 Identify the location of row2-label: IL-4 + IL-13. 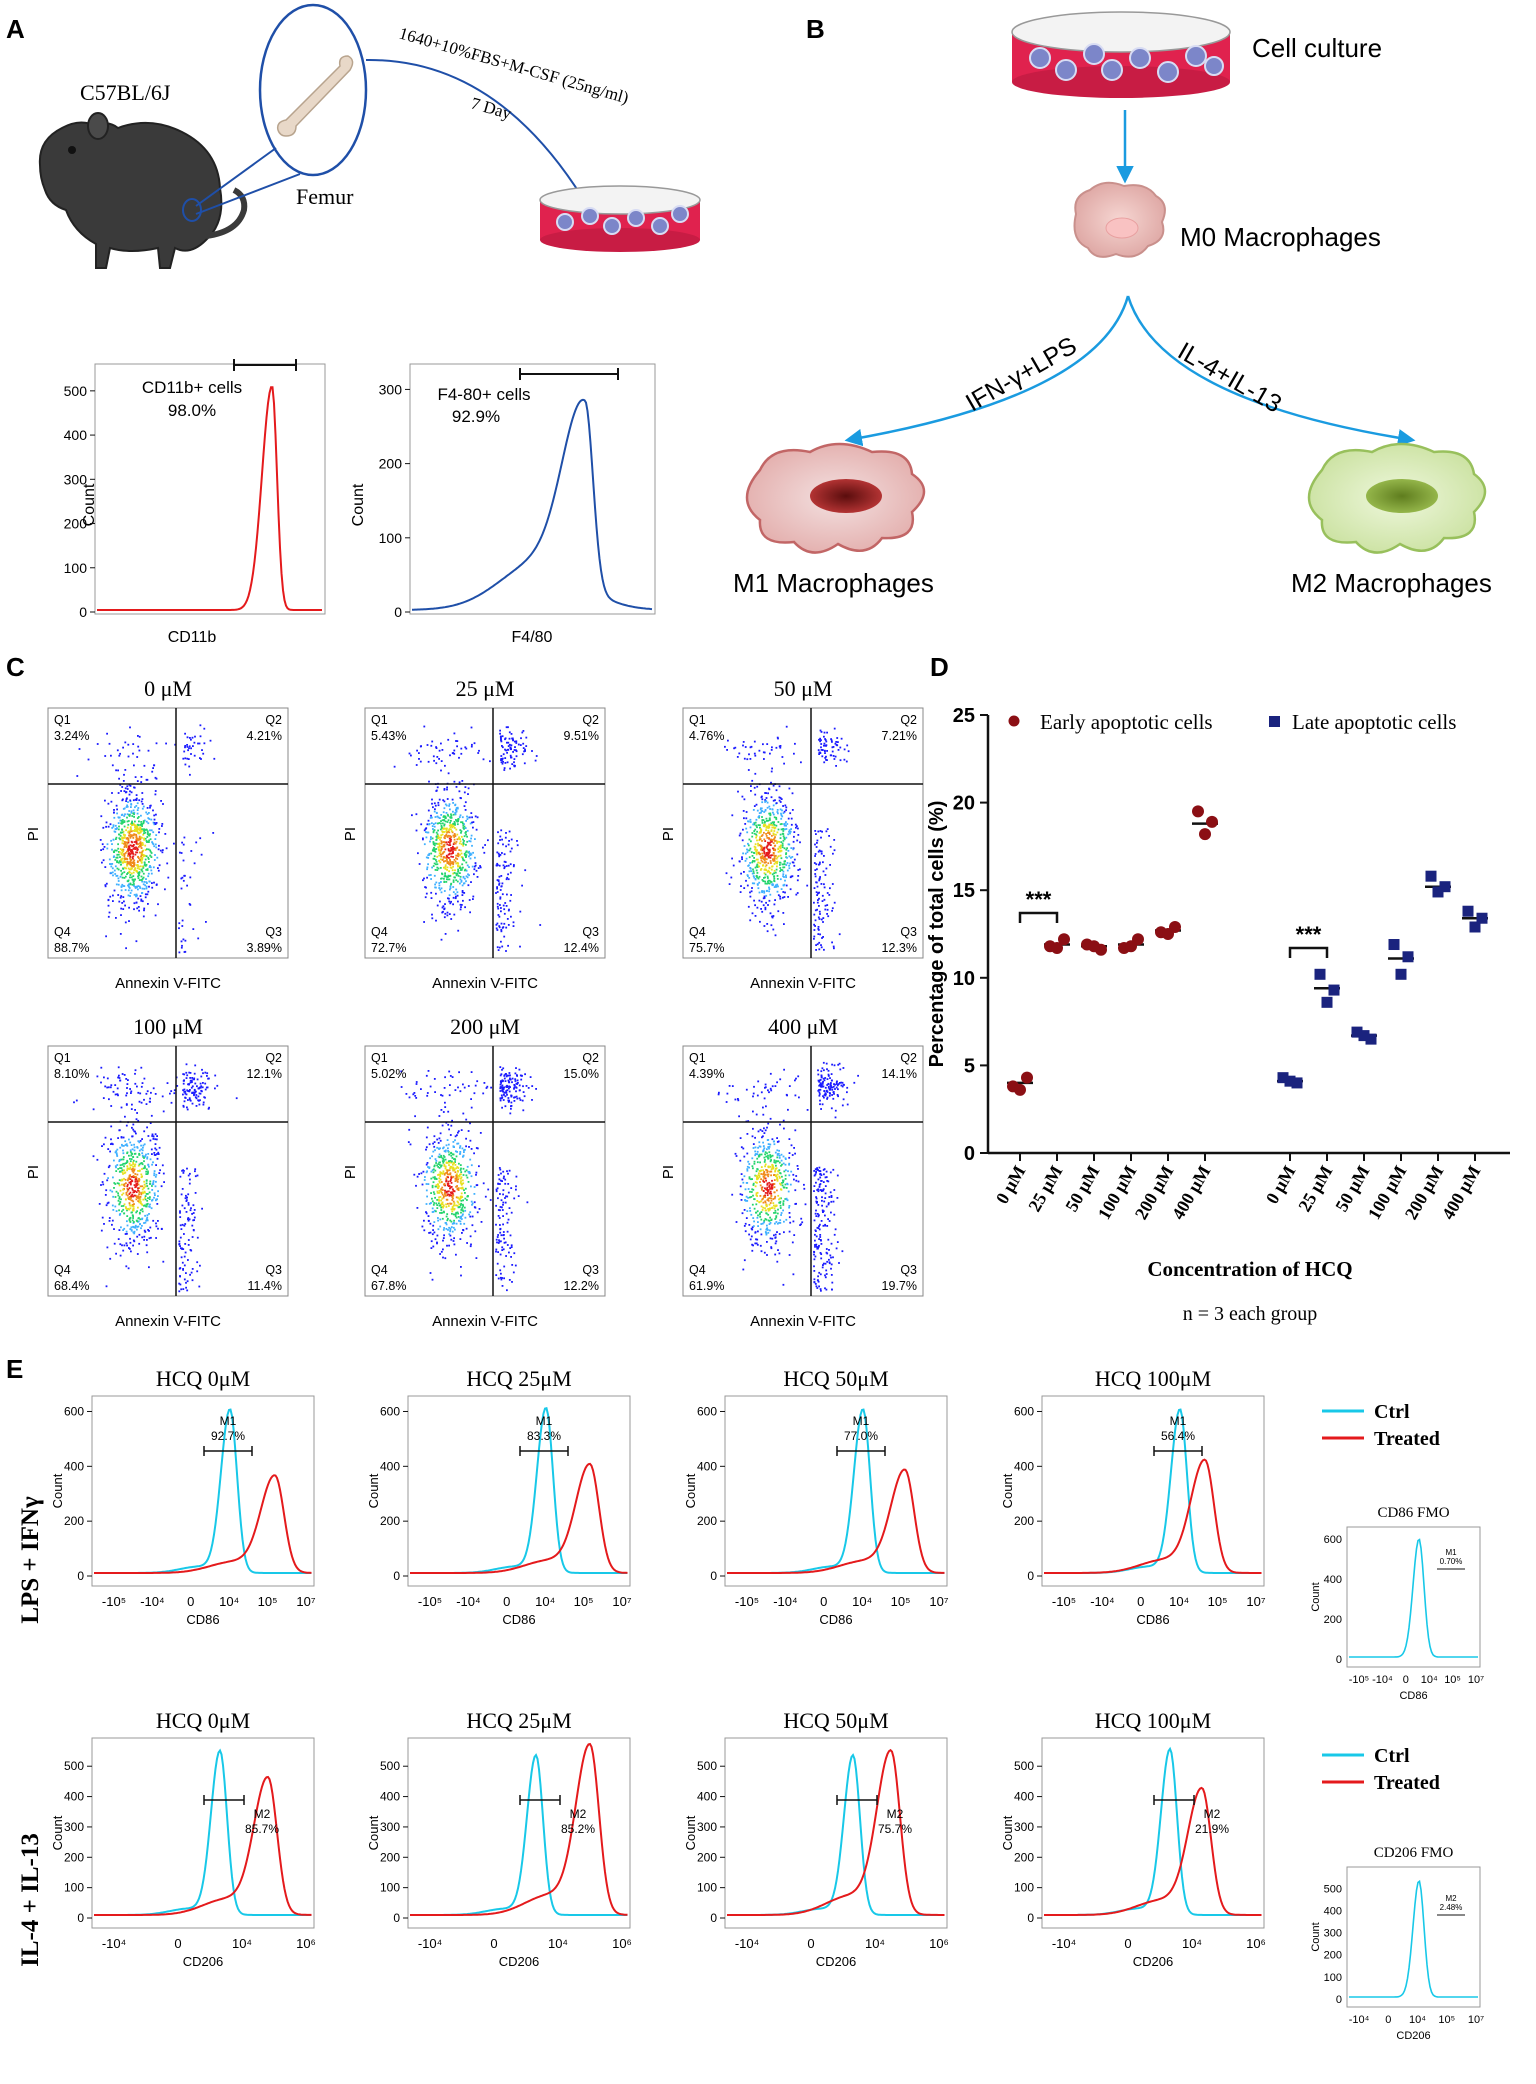
(30, 1900).